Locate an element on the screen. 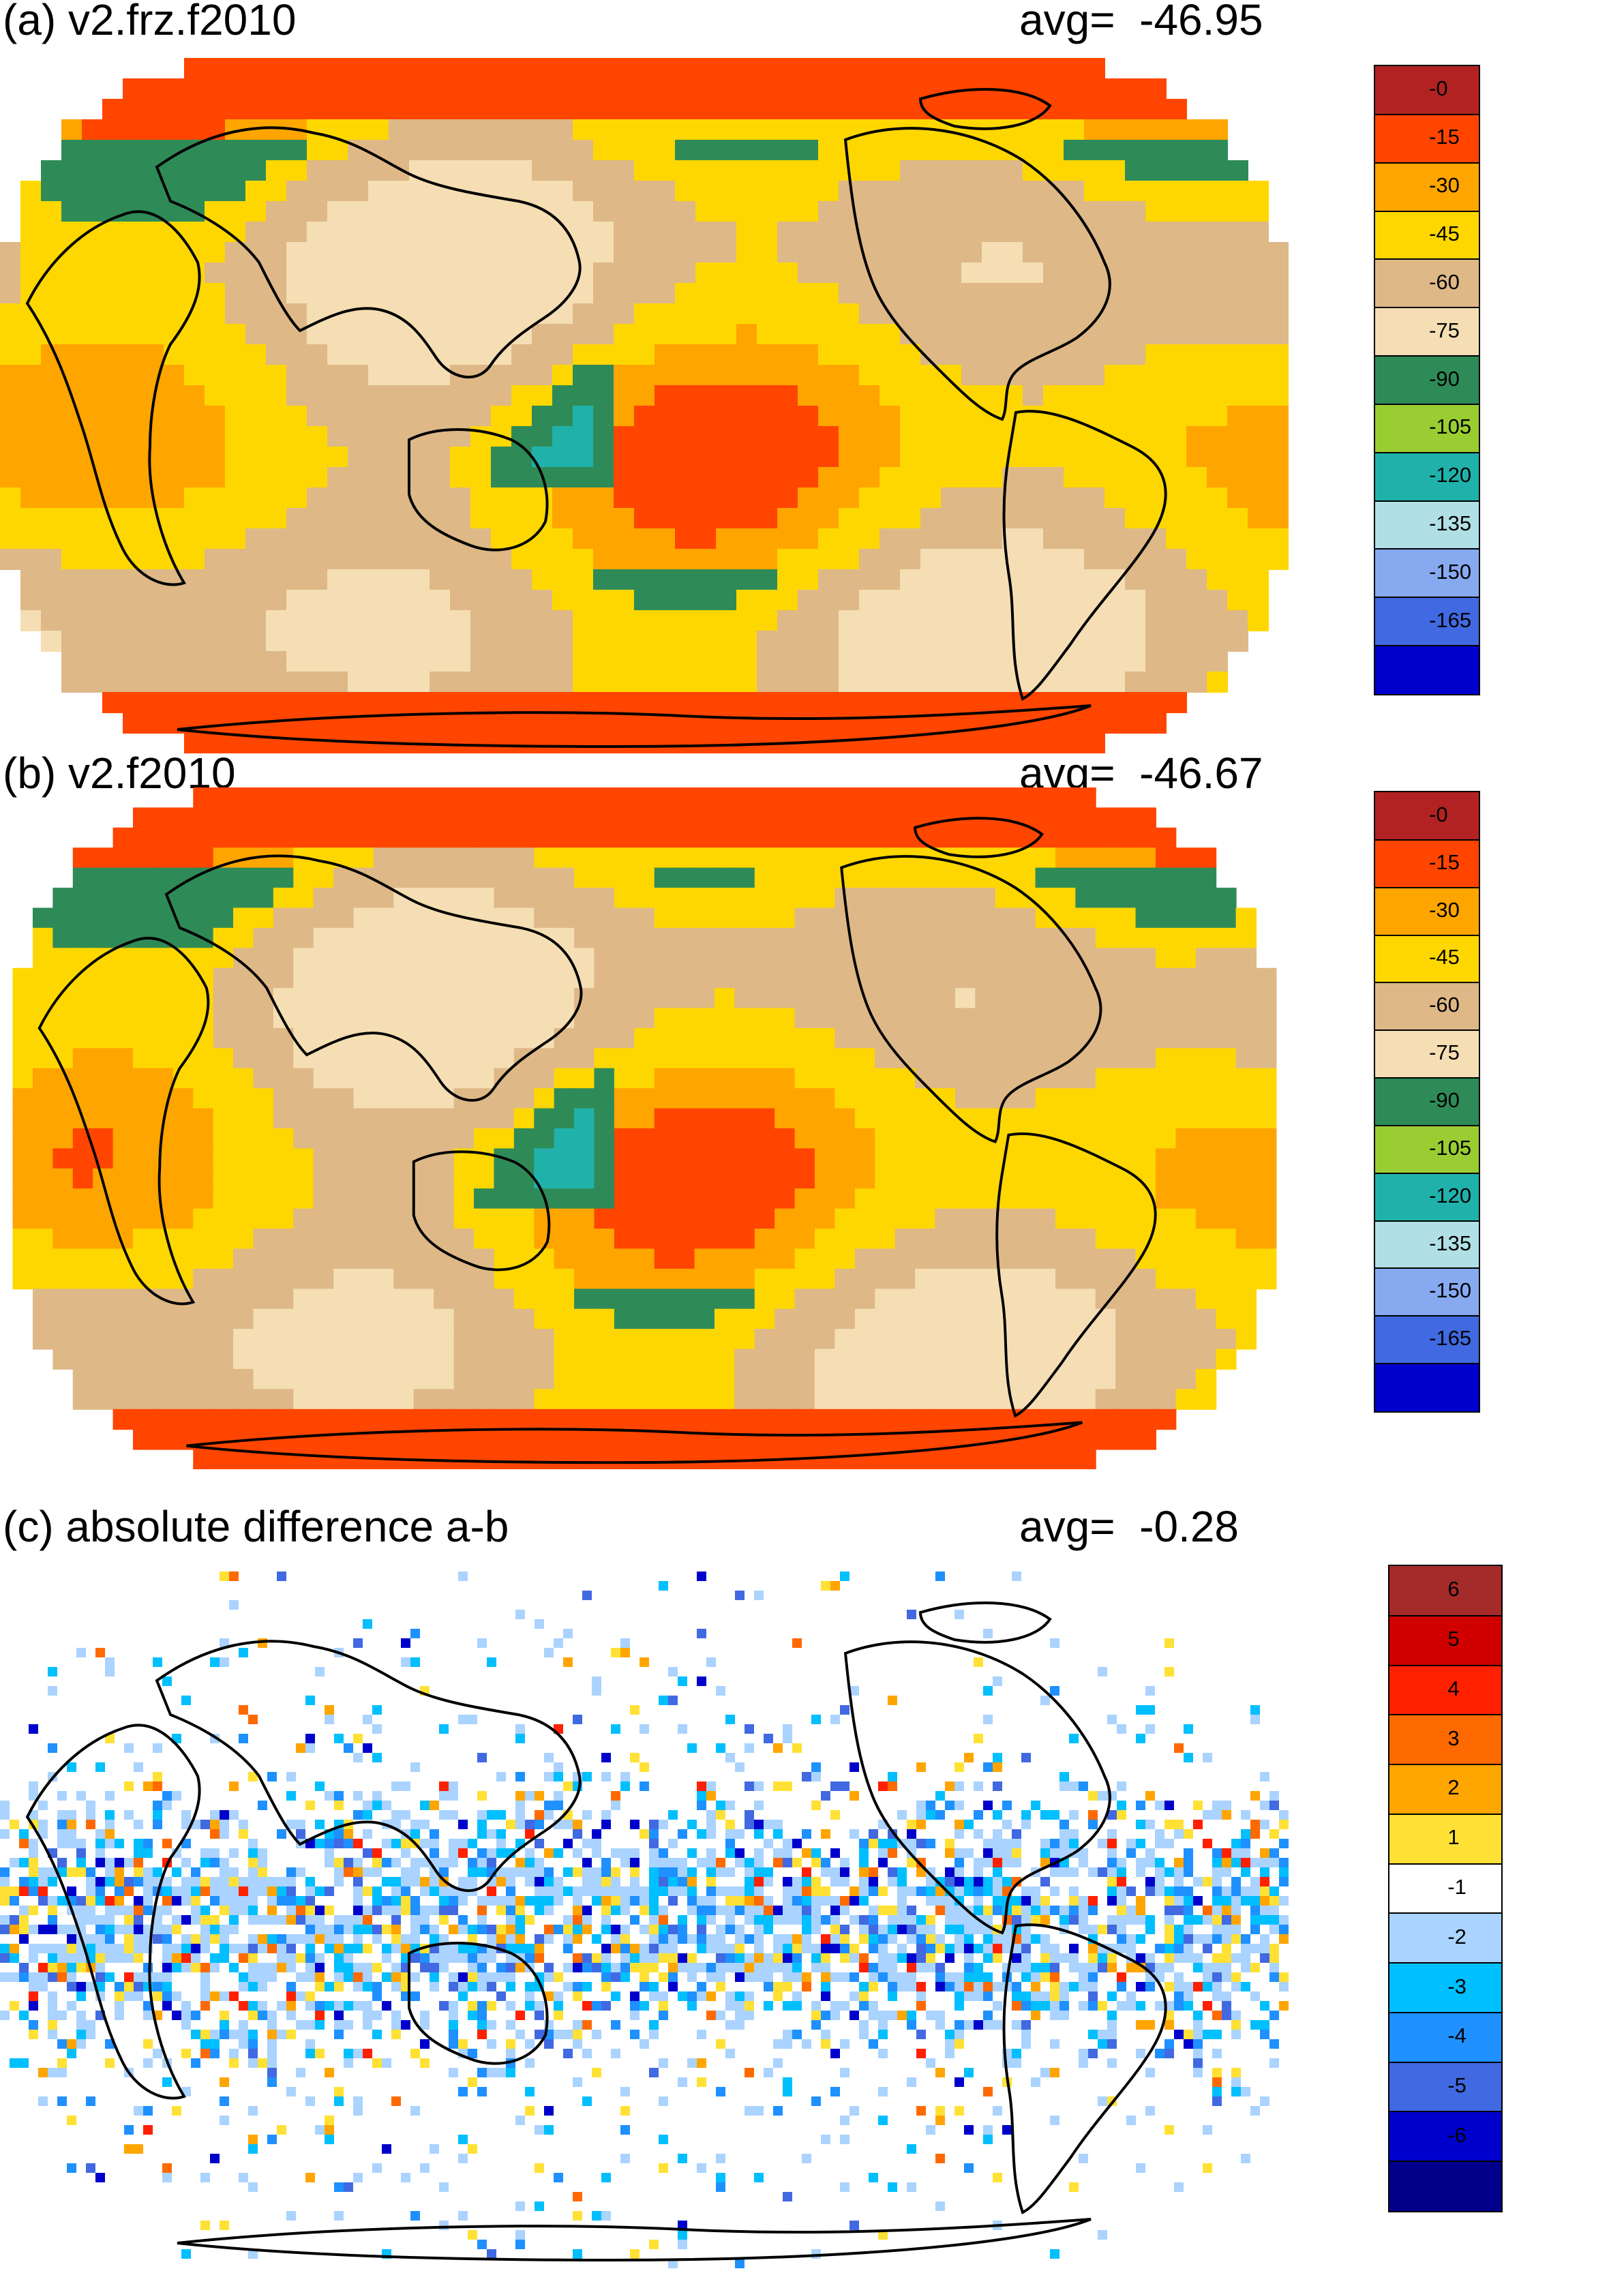 This screenshot has height=2286, width=1624. colorbar-label: -15 is located at coordinates (1444, 861).